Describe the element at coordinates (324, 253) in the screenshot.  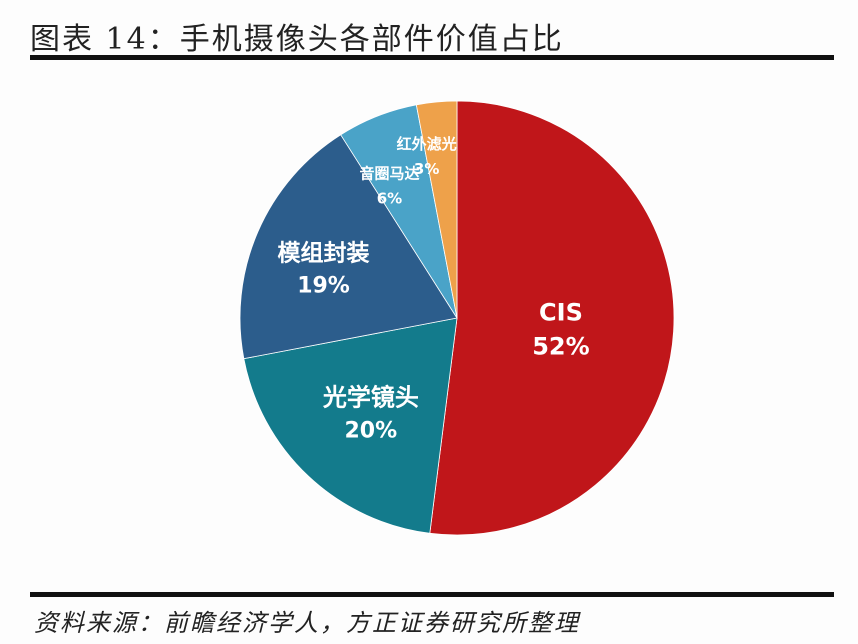
I see `slice-label-name: 模组封装` at that location.